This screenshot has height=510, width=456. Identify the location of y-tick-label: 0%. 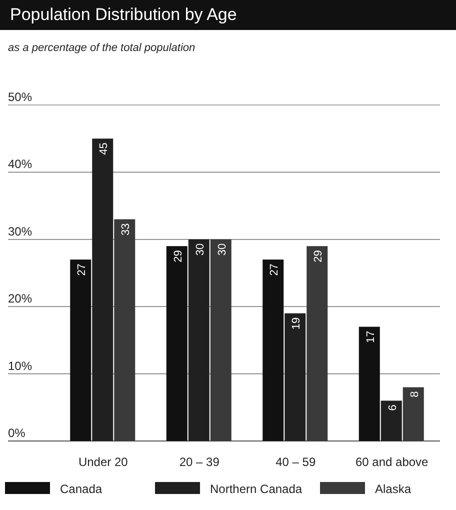
(17, 433).